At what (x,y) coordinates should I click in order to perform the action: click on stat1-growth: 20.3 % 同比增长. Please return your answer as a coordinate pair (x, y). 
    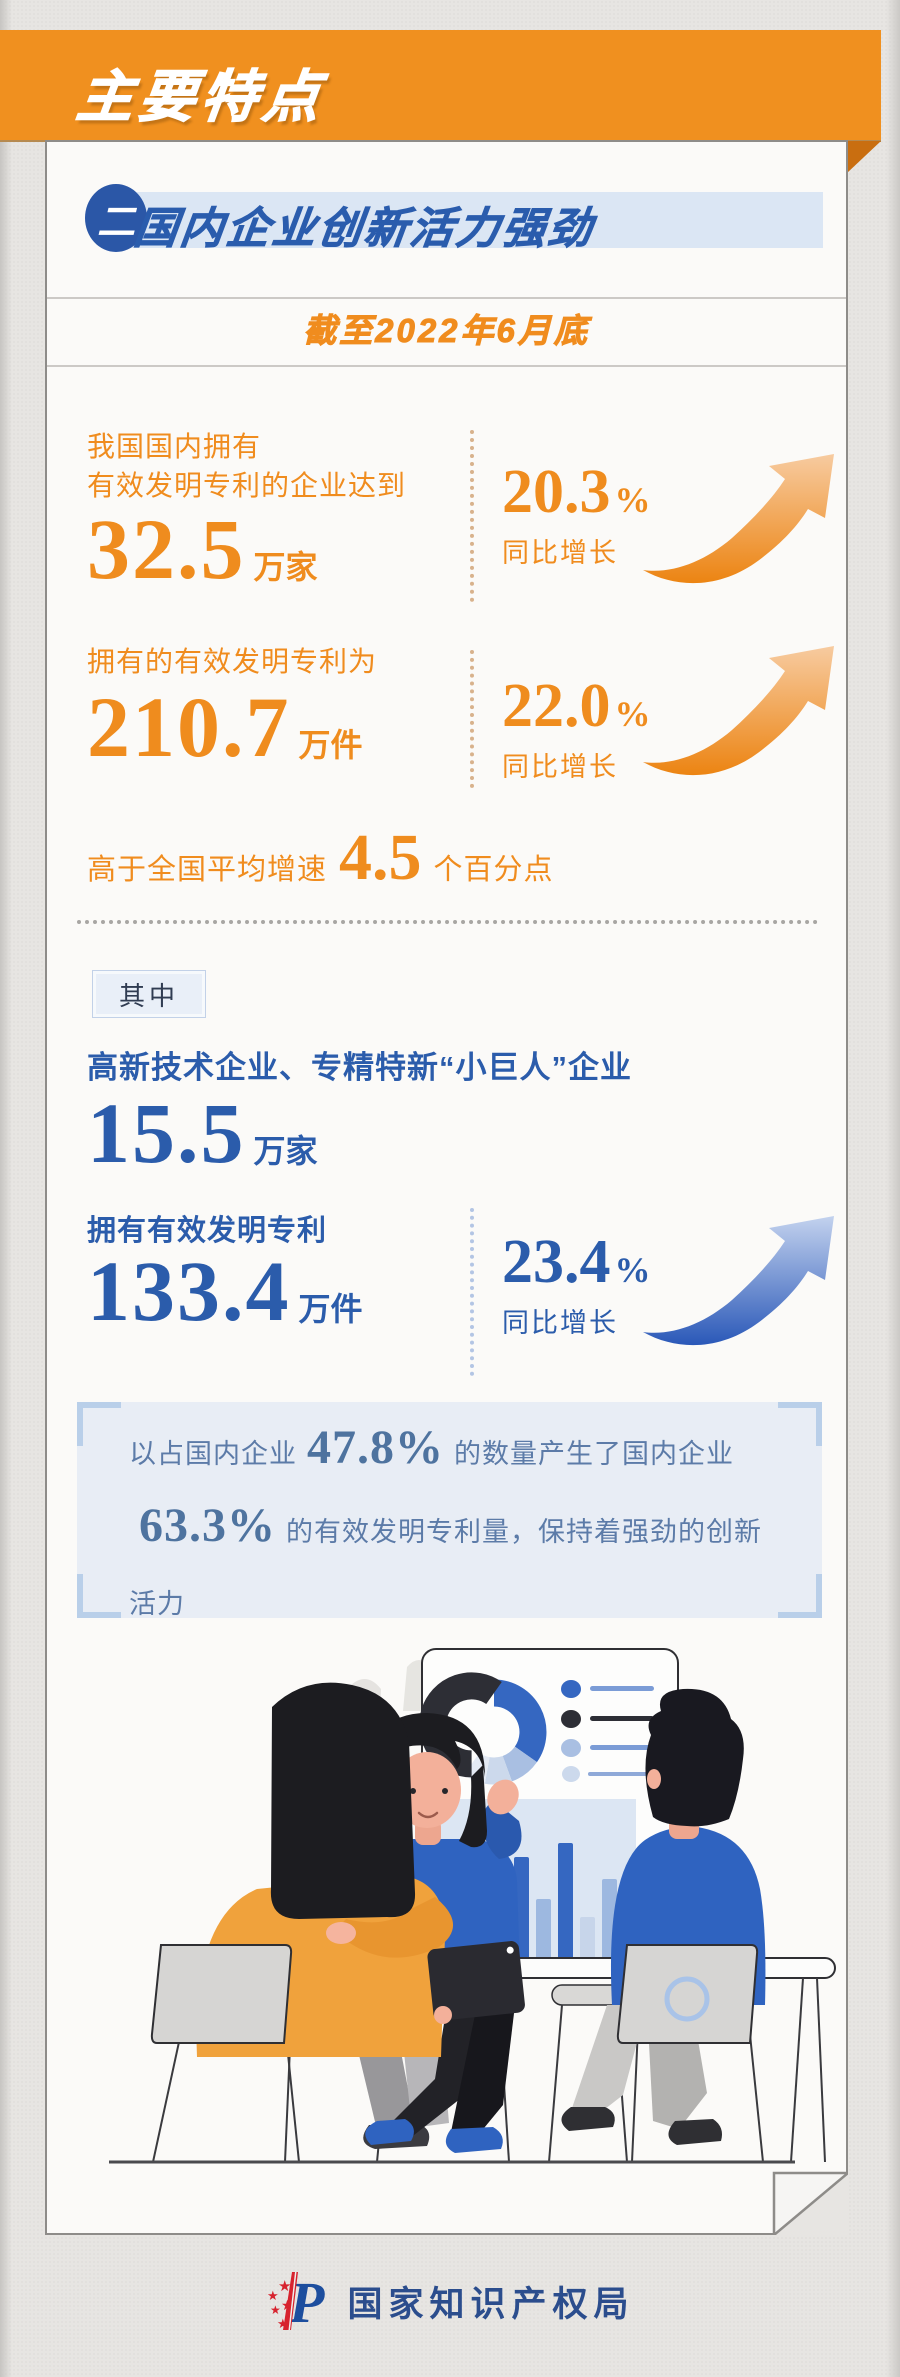
    Looking at the image, I should click on (576, 514).